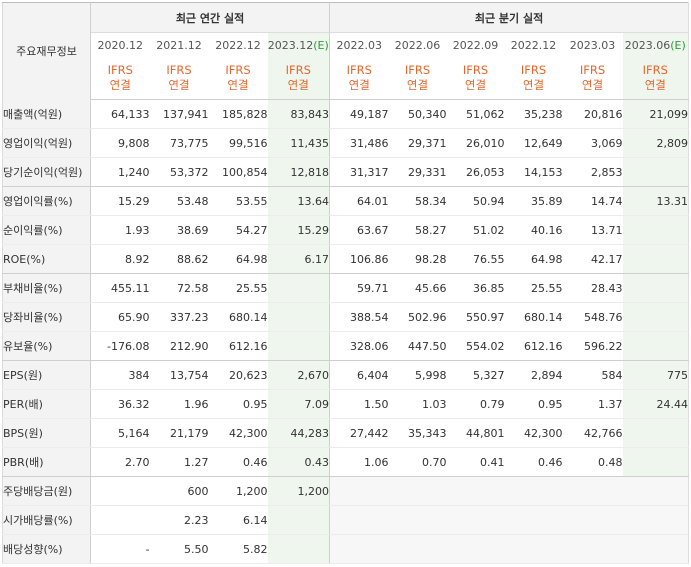 The width and height of the screenshot is (691, 567). What do you see at coordinates (509, 17) in the screenshot?
I see `quarterly-title: 최근 분기 실적` at bounding box center [509, 17].